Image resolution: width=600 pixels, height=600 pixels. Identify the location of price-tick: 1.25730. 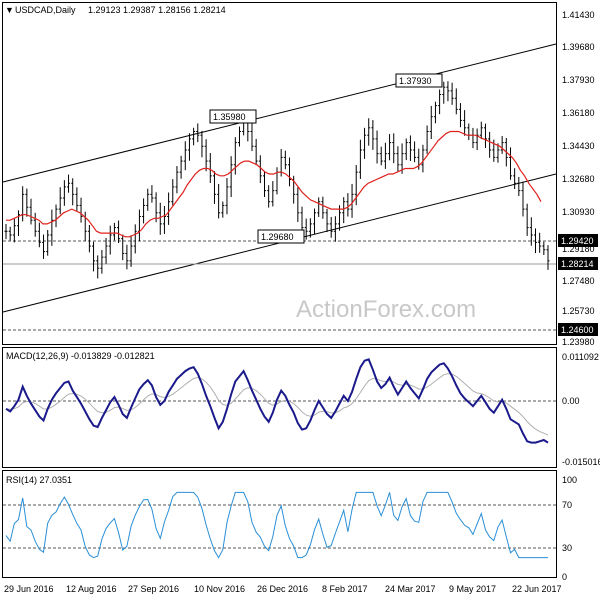
(578, 311).